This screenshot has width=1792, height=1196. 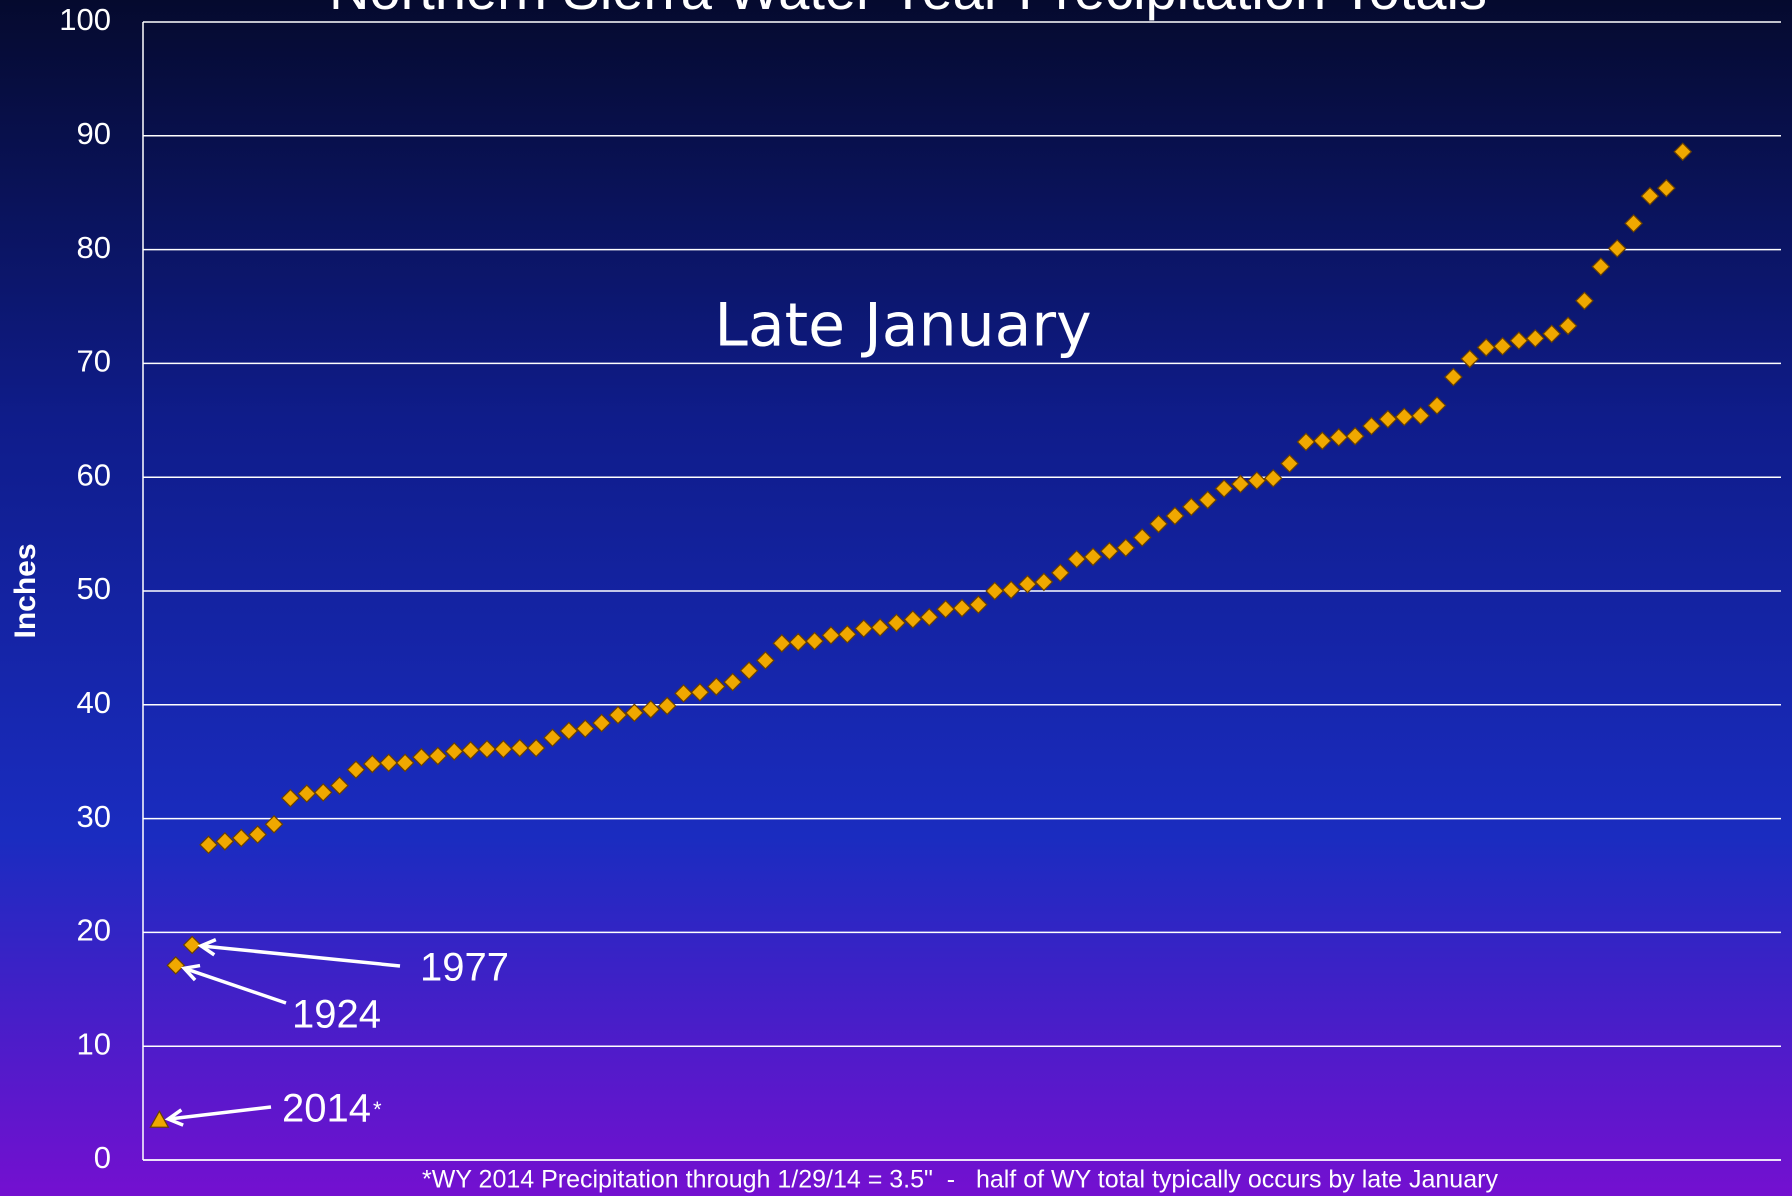 What do you see at coordinates (94, 133) in the screenshot?
I see `y-tick-label: 90` at bounding box center [94, 133].